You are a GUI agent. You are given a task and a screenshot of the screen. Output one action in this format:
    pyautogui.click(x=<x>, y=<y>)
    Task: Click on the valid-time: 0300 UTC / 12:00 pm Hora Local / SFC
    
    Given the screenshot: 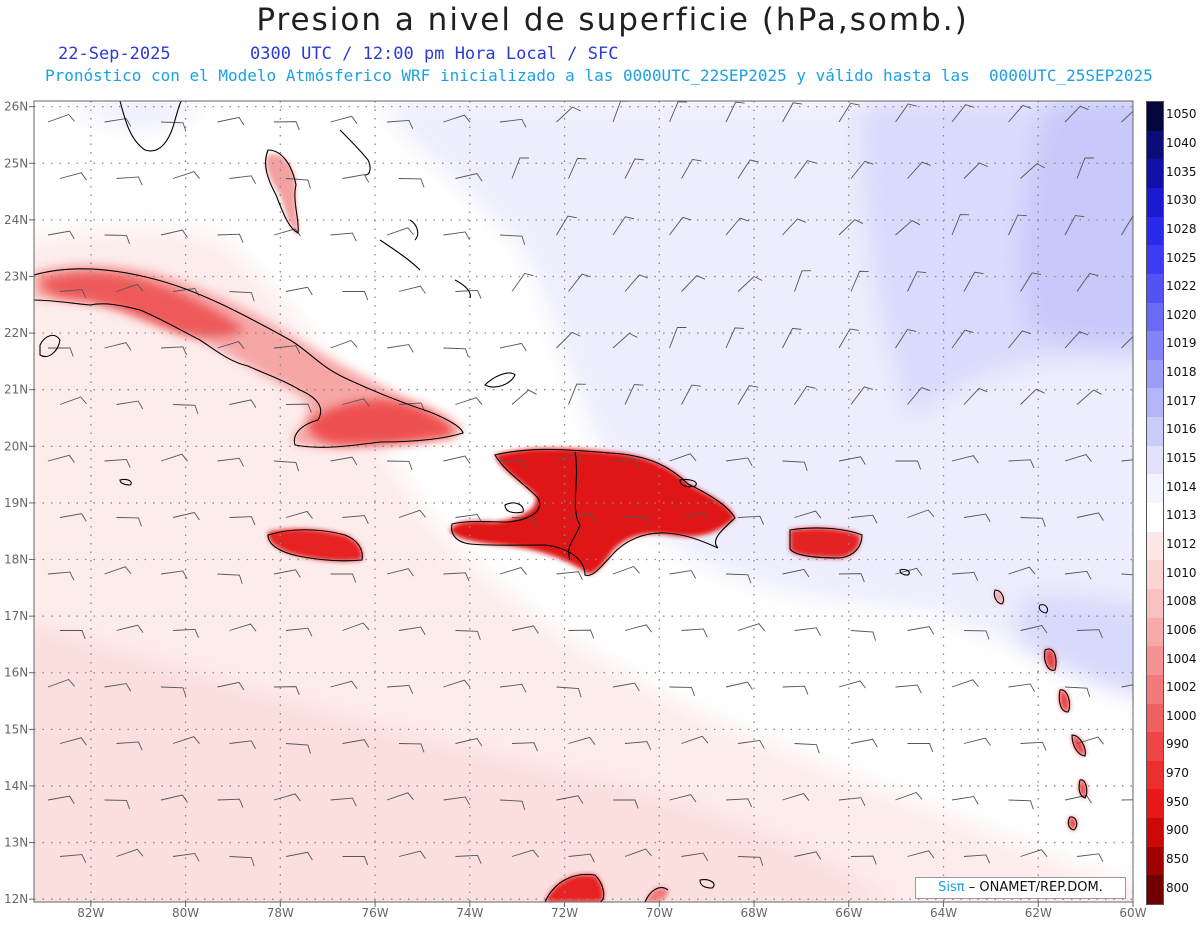 What is the action you would take?
    pyautogui.click(x=434, y=54)
    